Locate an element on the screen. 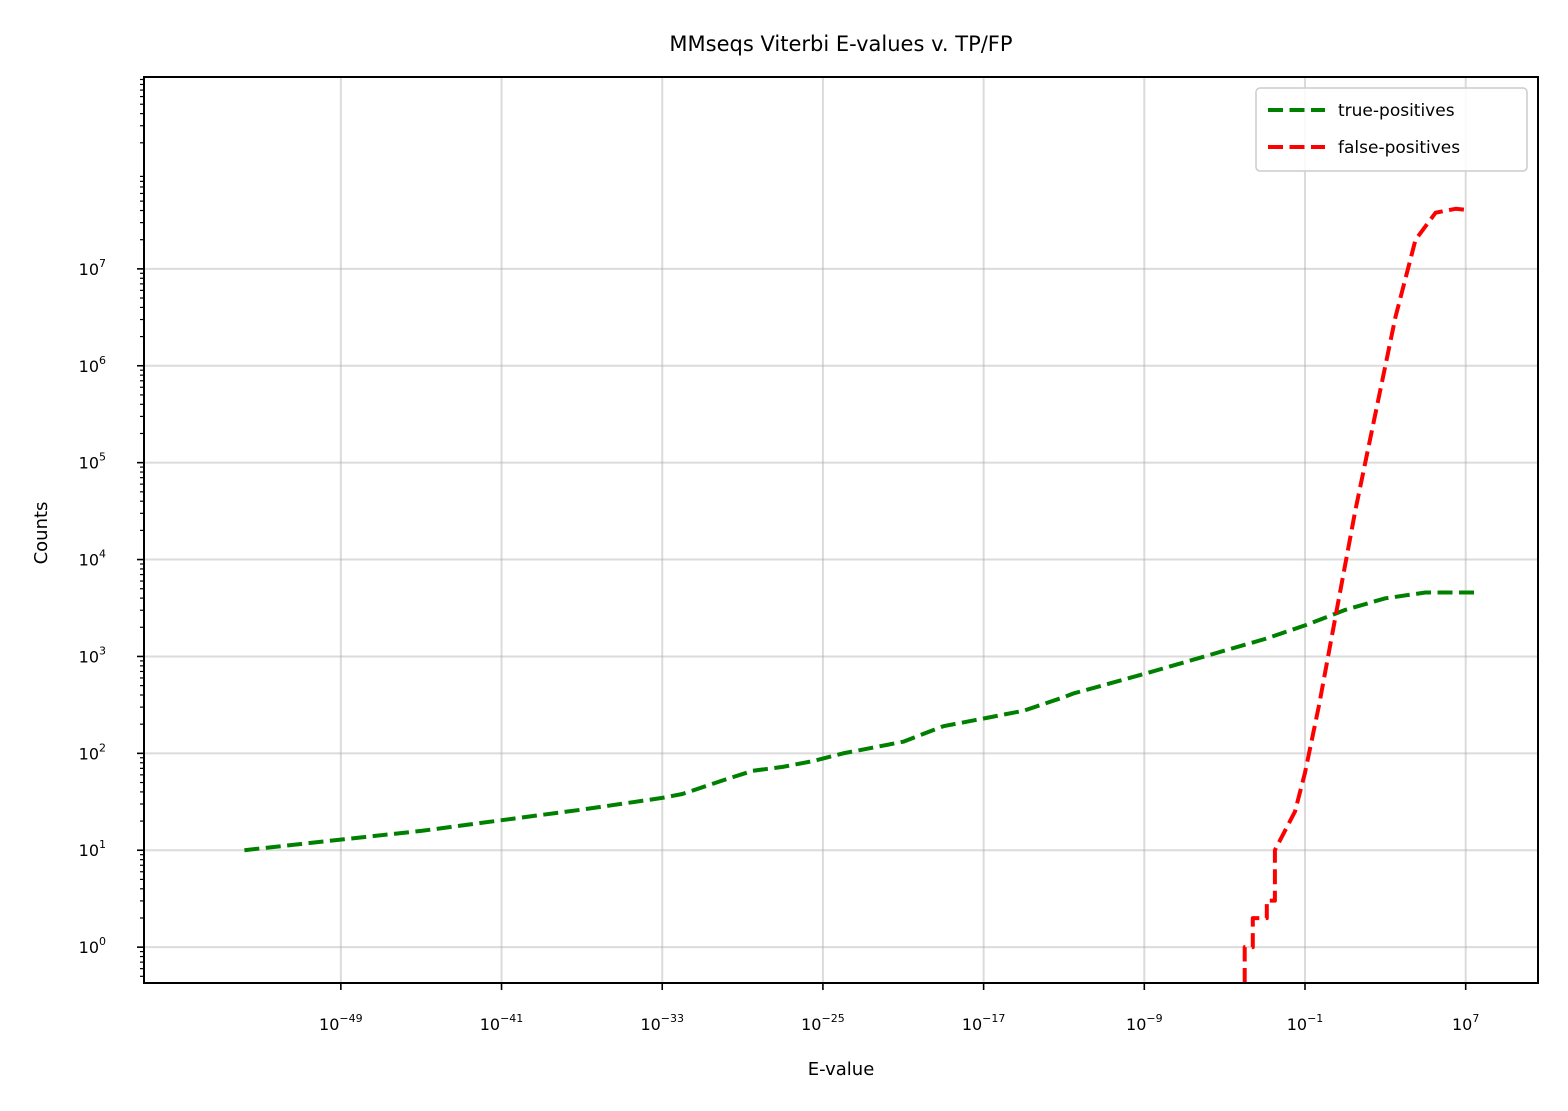 Image resolution: width=1568 pixels, height=1111 pixels. x-axis-label: E-value is located at coordinates (841, 1069).